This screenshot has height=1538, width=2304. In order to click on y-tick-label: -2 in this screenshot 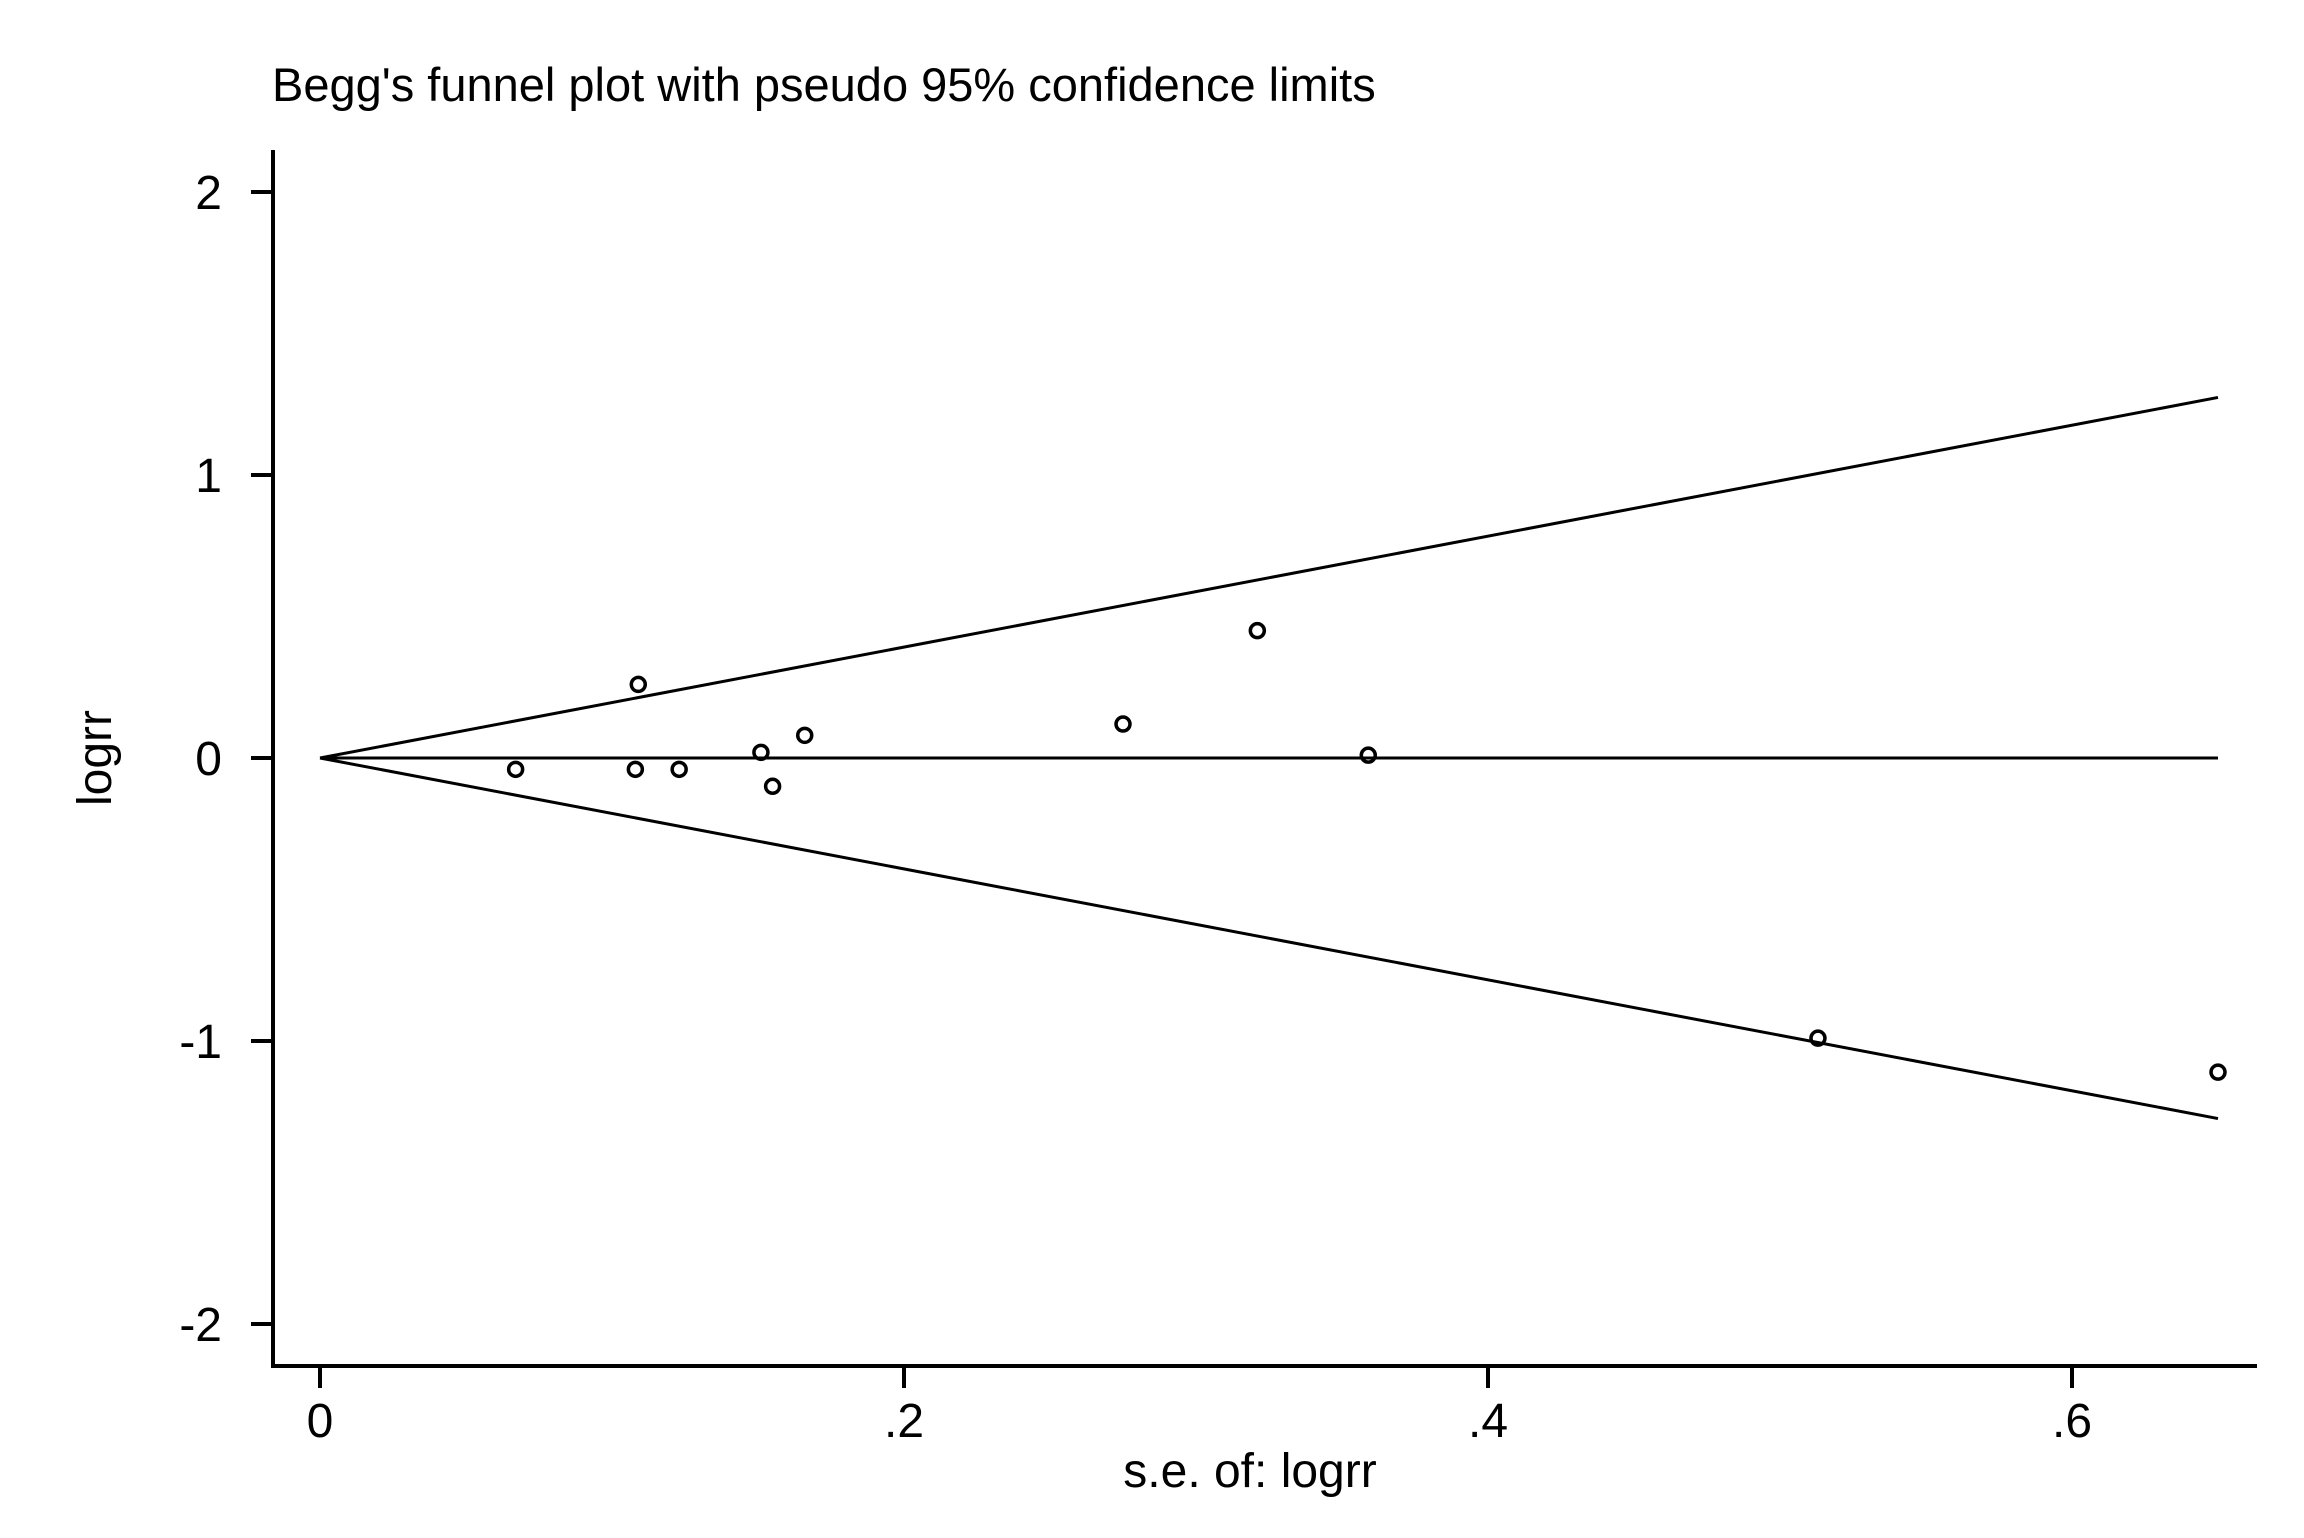, I will do `click(200, 1325)`.